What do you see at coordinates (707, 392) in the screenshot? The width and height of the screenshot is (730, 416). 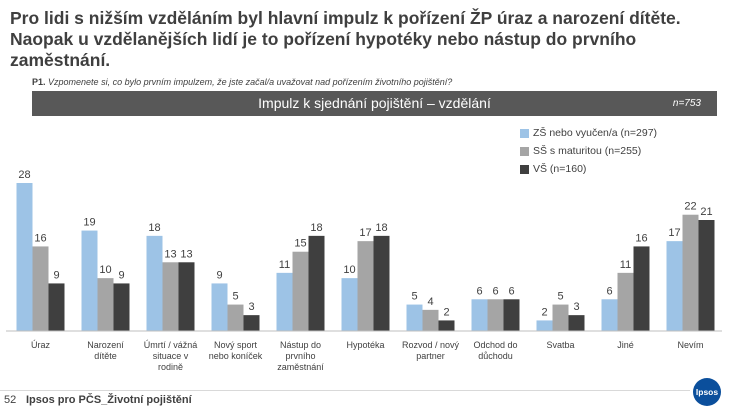 I see `ipsos-logo: Ipsos` at bounding box center [707, 392].